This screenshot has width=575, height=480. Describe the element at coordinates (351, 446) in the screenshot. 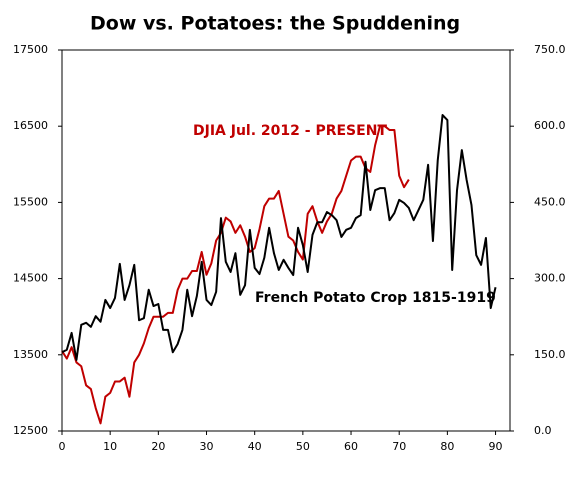

I see `x-tick-label: 60` at that location.